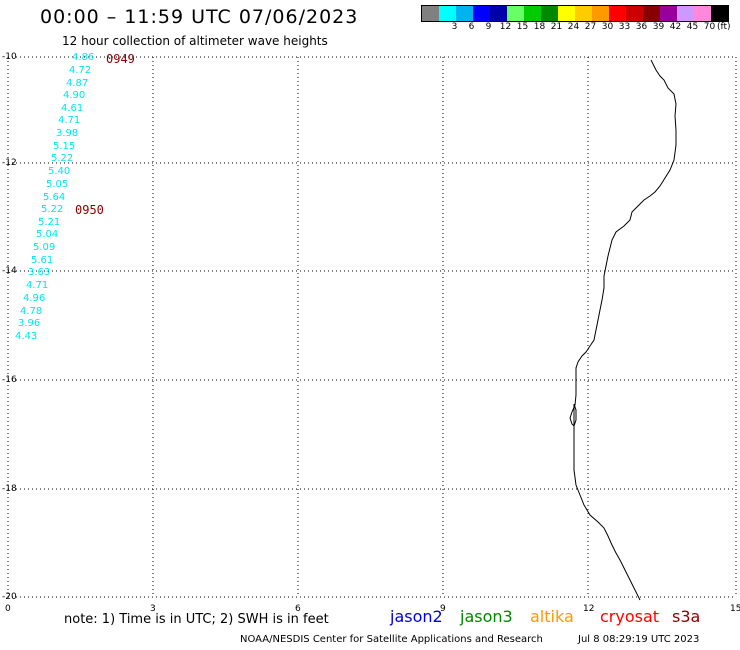  What do you see at coordinates (556, 27) in the screenshot?
I see `color-scale-label: 21` at bounding box center [556, 27].